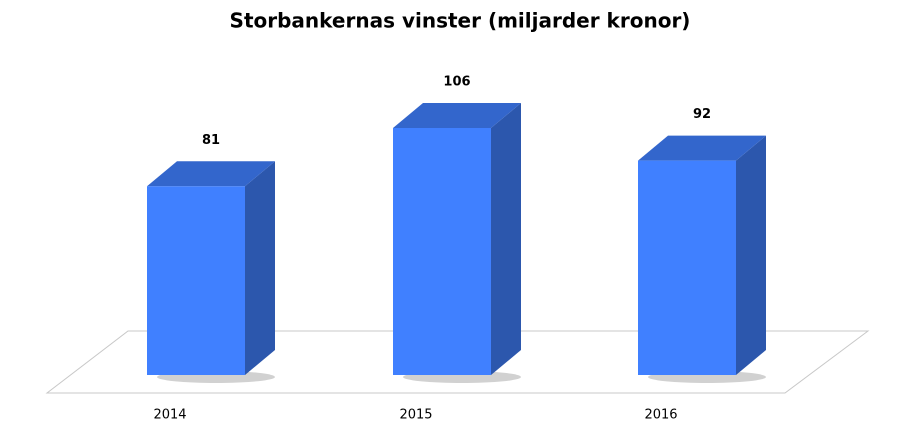 The height and width of the screenshot is (430, 920). Describe the element at coordinates (660, 415) in the screenshot. I see `x-tick-label: 2016` at that location.